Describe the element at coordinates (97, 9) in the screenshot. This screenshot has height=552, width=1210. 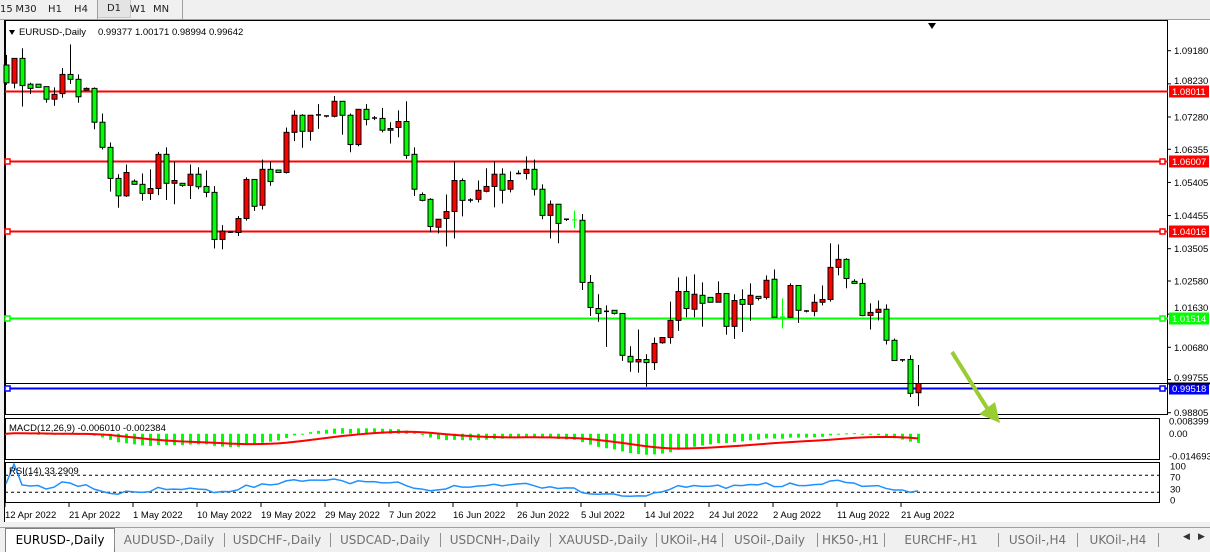
I see `toolbar-separator` at that location.